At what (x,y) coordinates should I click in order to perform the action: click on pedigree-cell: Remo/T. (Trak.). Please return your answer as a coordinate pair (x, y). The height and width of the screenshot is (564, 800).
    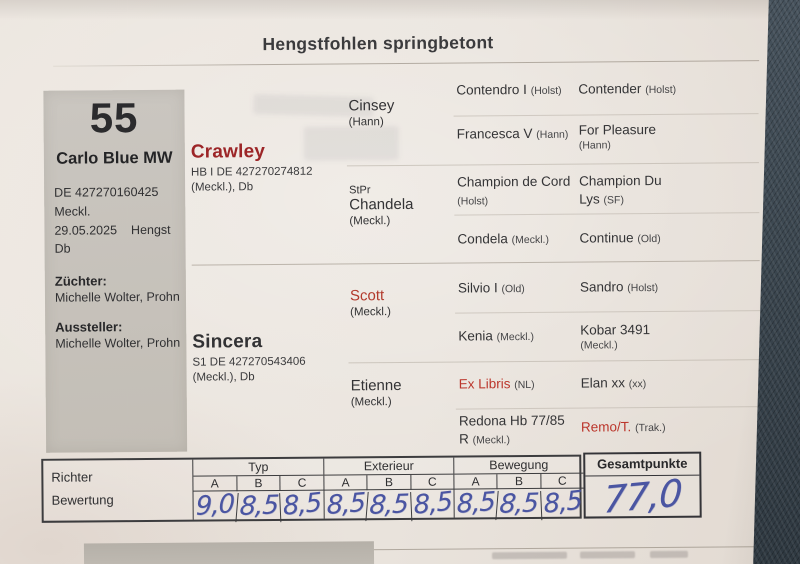
    Looking at the image, I should click on (645, 427).